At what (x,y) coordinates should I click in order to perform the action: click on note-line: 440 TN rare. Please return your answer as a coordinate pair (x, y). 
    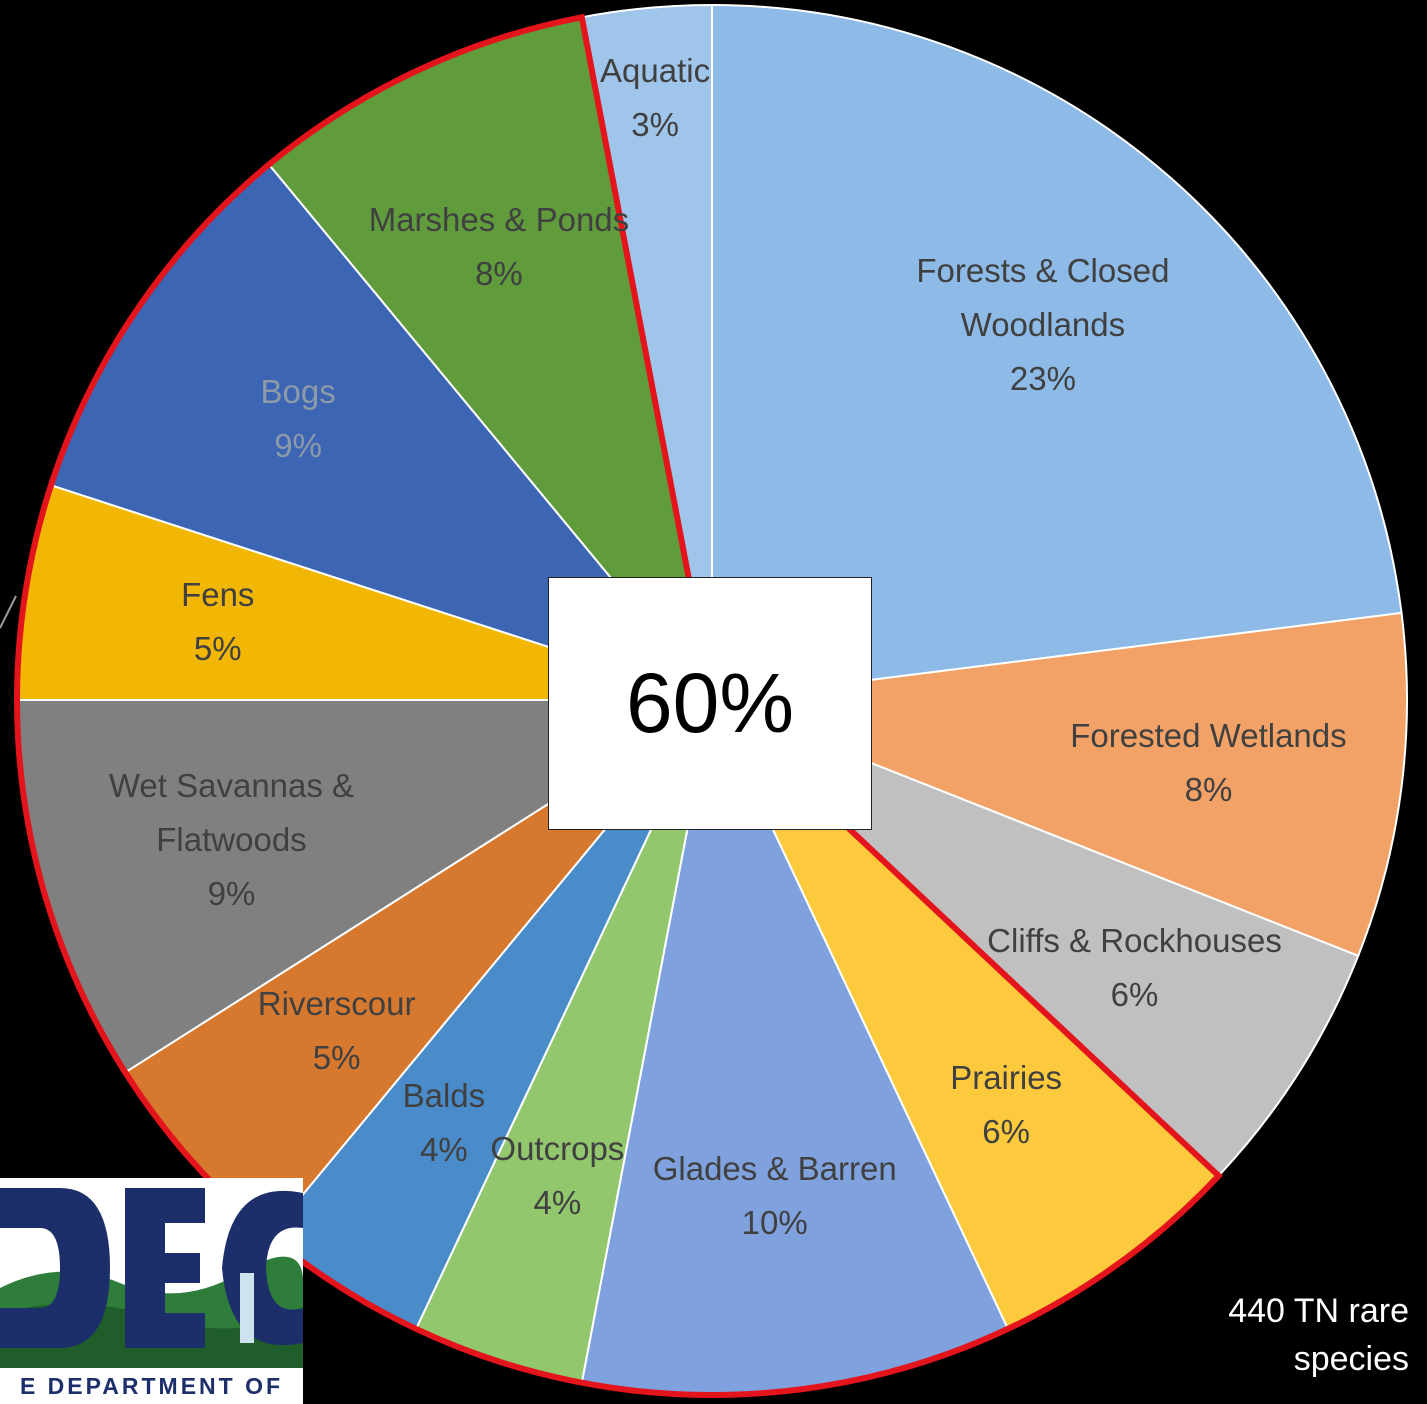
    Looking at the image, I should click on (1318, 1311).